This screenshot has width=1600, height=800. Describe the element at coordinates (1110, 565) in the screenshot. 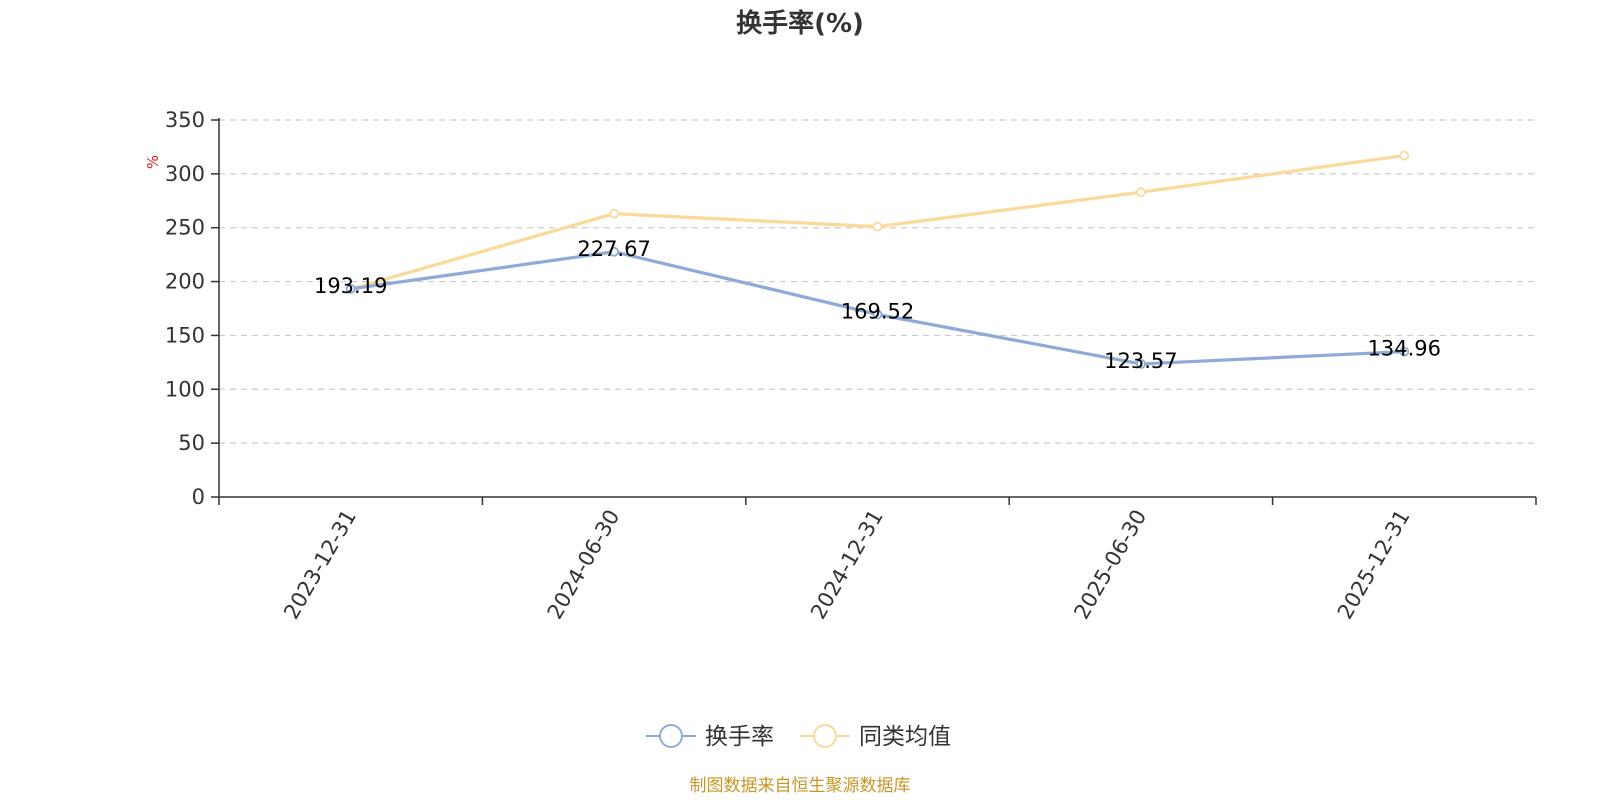

I see `x-tick-label: 2025-06-30` at that location.